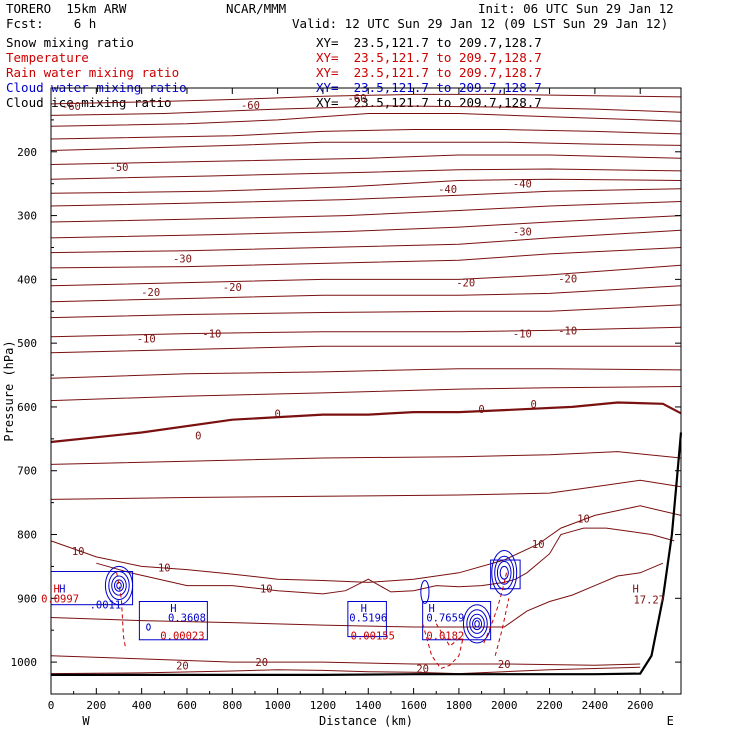  What do you see at coordinates (432, 609) in the screenshot?
I see `extremum-marker-4: H` at bounding box center [432, 609].